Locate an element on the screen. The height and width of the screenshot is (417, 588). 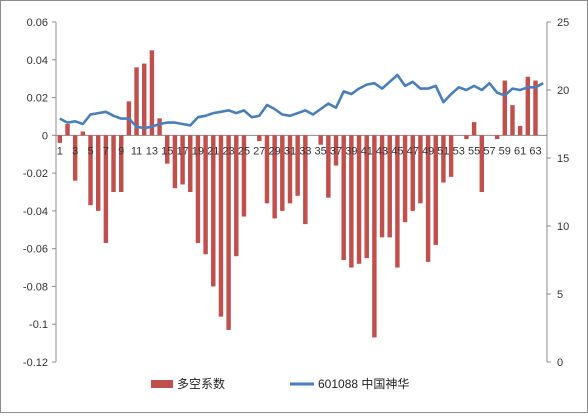
legend: 多空系数 601088 中国神华 is located at coordinates (280, 383).